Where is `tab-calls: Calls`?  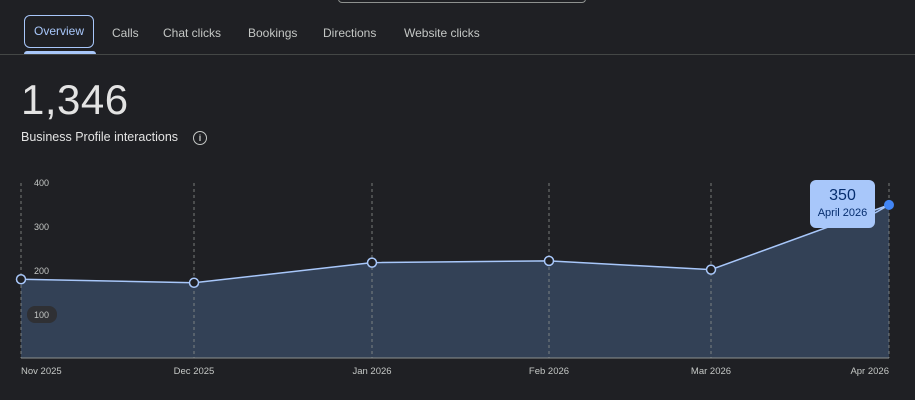
tab-calls: Calls is located at coordinates (125, 33).